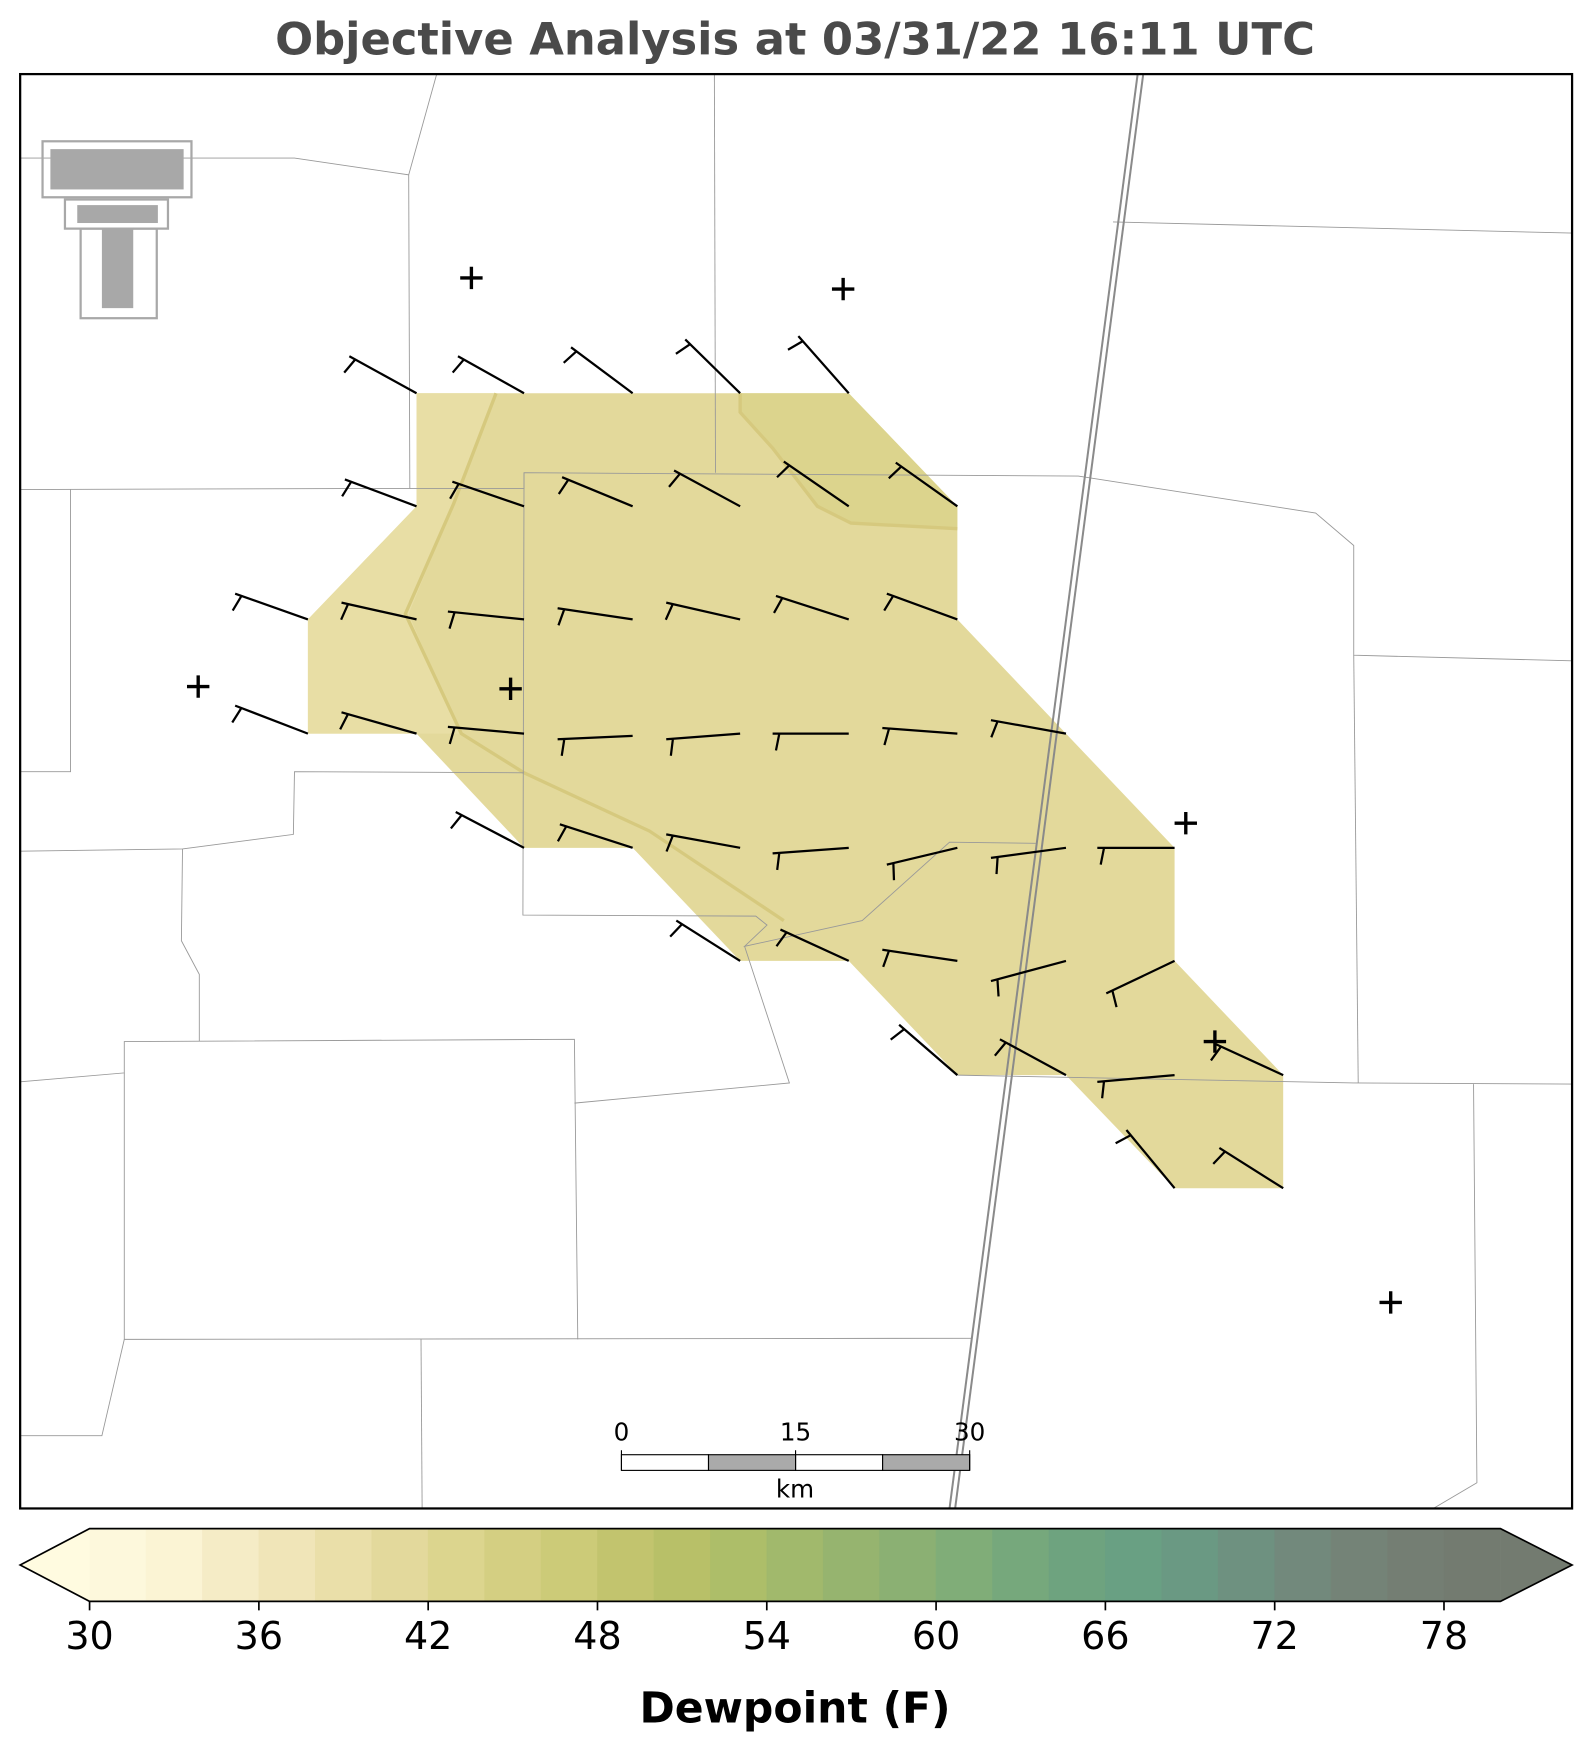 The height and width of the screenshot is (1755, 1590). I want to click on colorbar-over, so click(1536, 1565).